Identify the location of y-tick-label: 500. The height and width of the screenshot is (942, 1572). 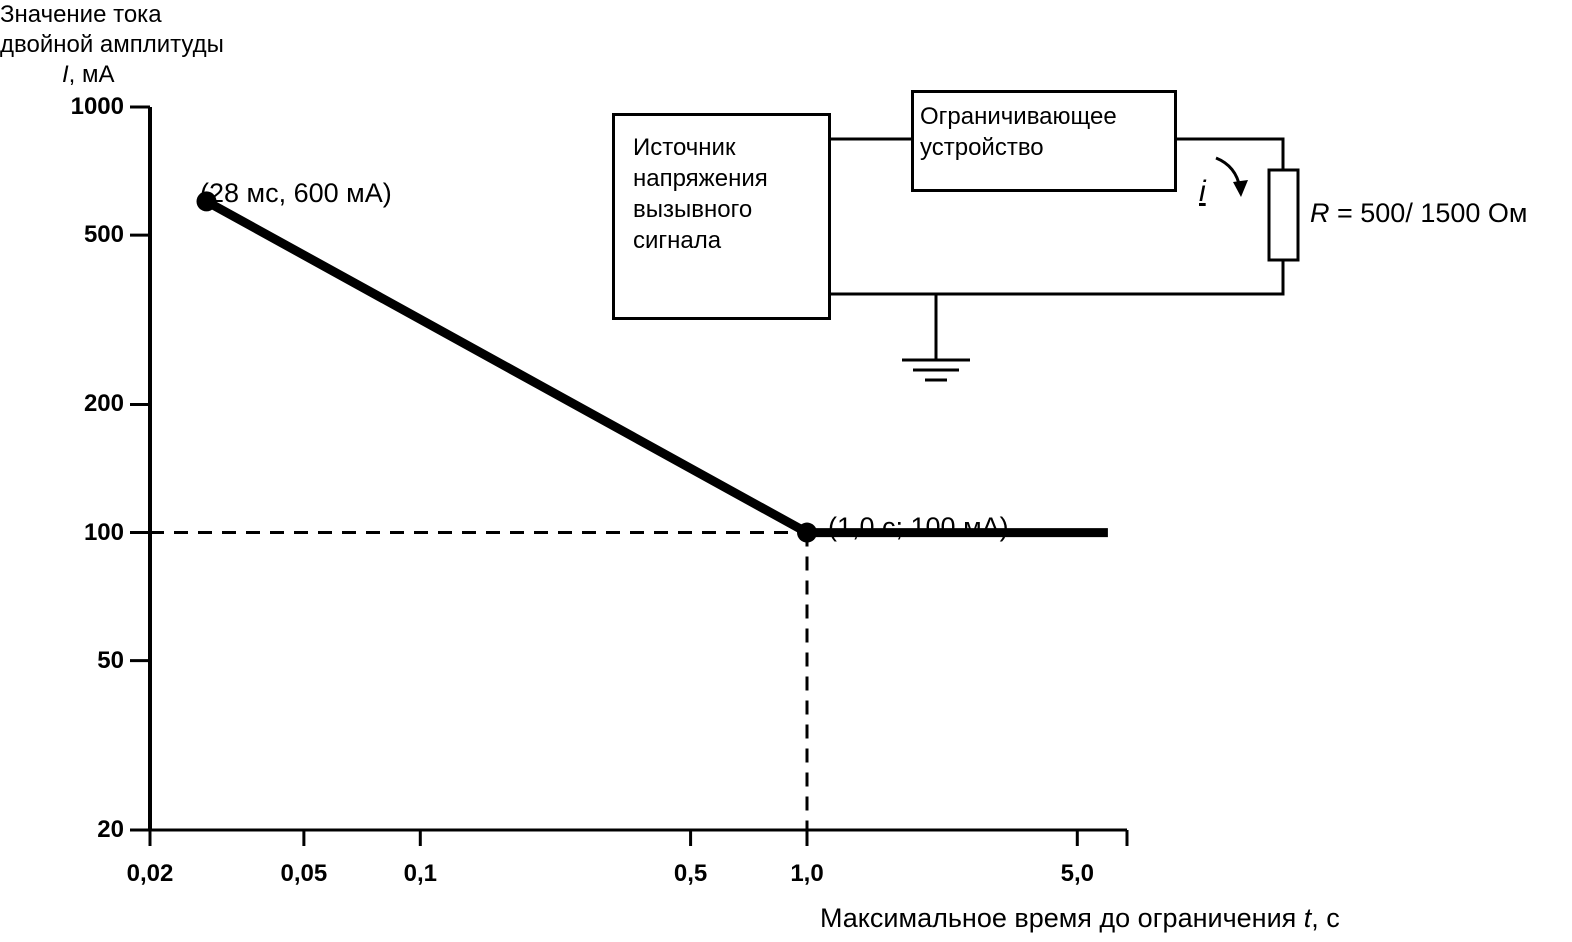
(103, 235).